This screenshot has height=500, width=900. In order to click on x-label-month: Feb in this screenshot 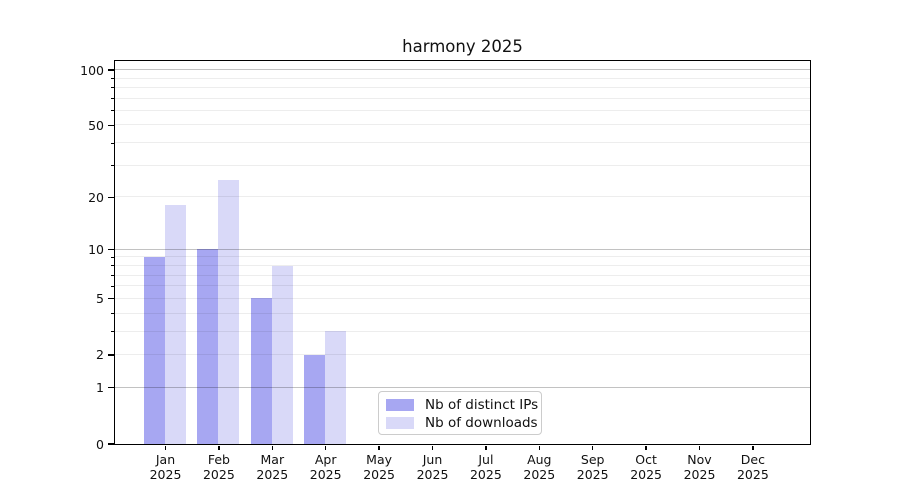, I will do `click(218, 459)`.